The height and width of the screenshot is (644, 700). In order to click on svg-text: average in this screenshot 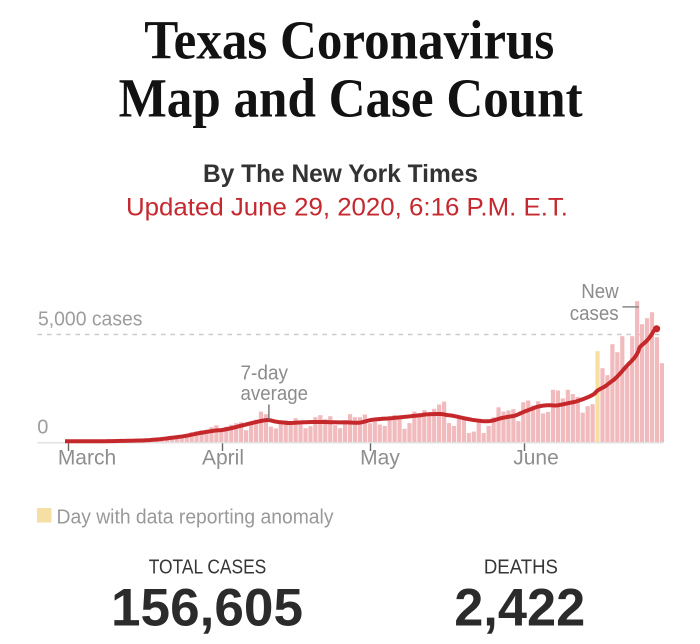, I will do `click(275, 393)`.